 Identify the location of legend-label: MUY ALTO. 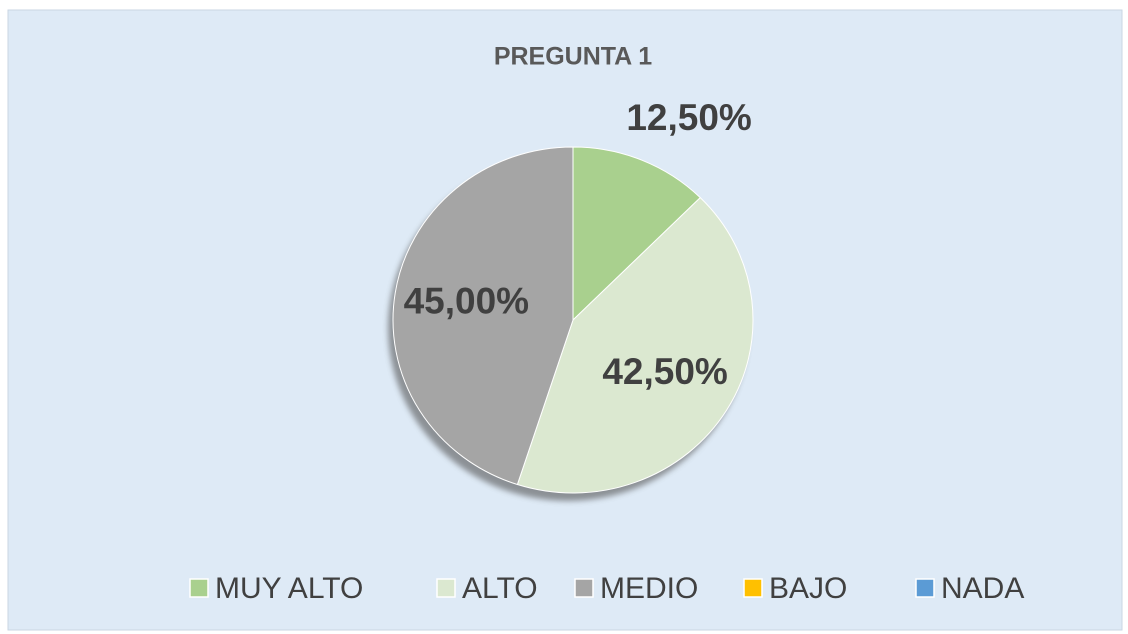
(289, 588).